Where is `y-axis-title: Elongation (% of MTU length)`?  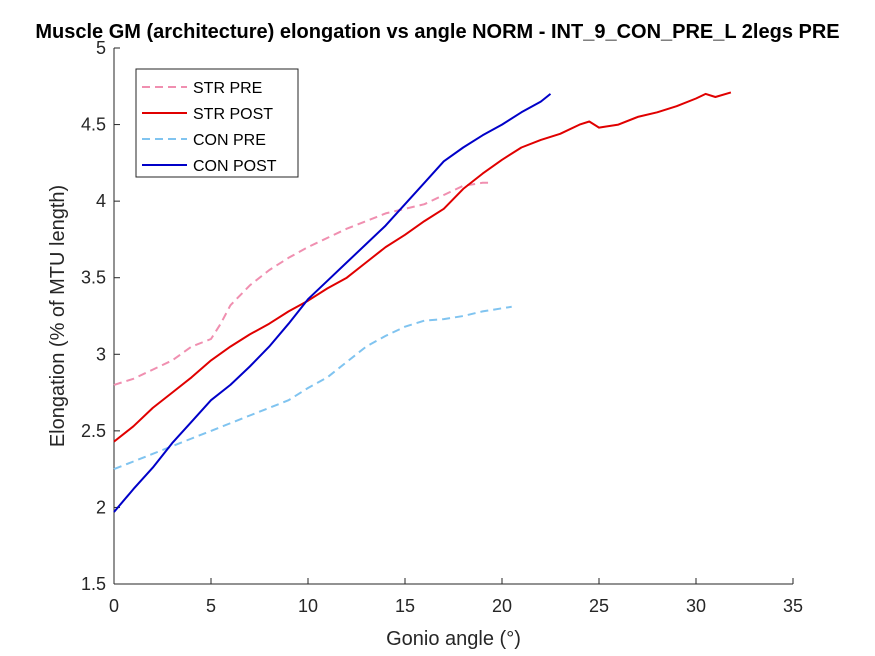
y-axis-title: Elongation (% of MTU length) is located at coordinates (58, 316).